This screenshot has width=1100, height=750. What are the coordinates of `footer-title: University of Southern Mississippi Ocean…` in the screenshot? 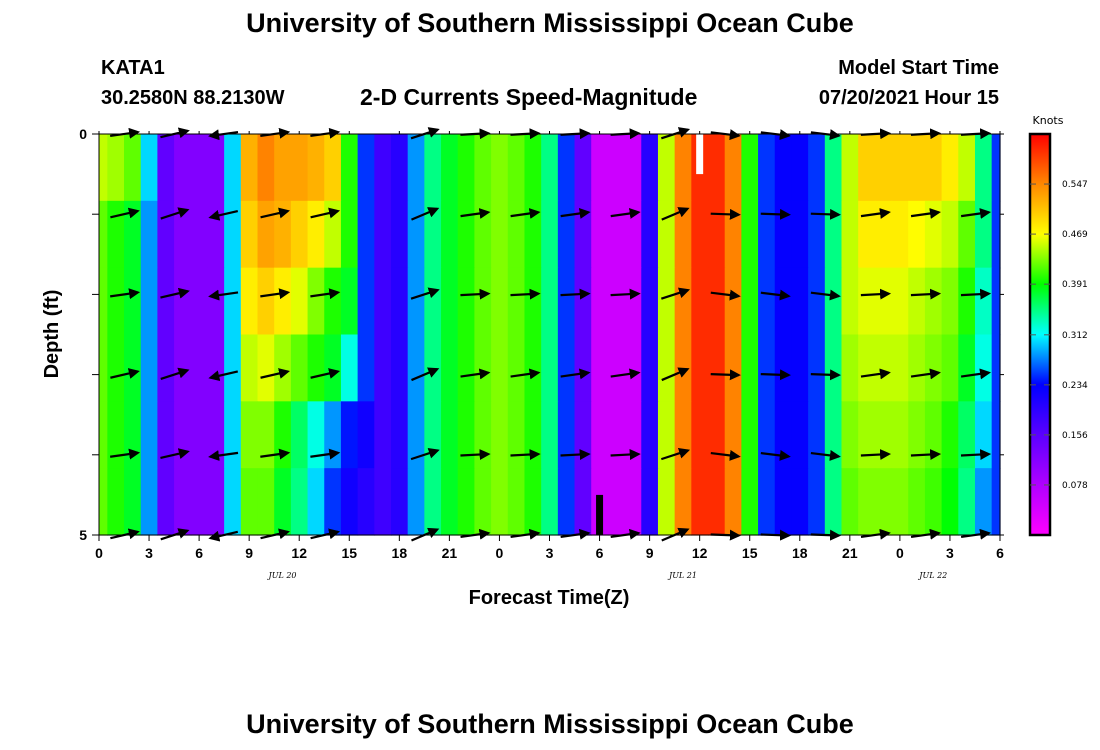 It's located at (550, 724).